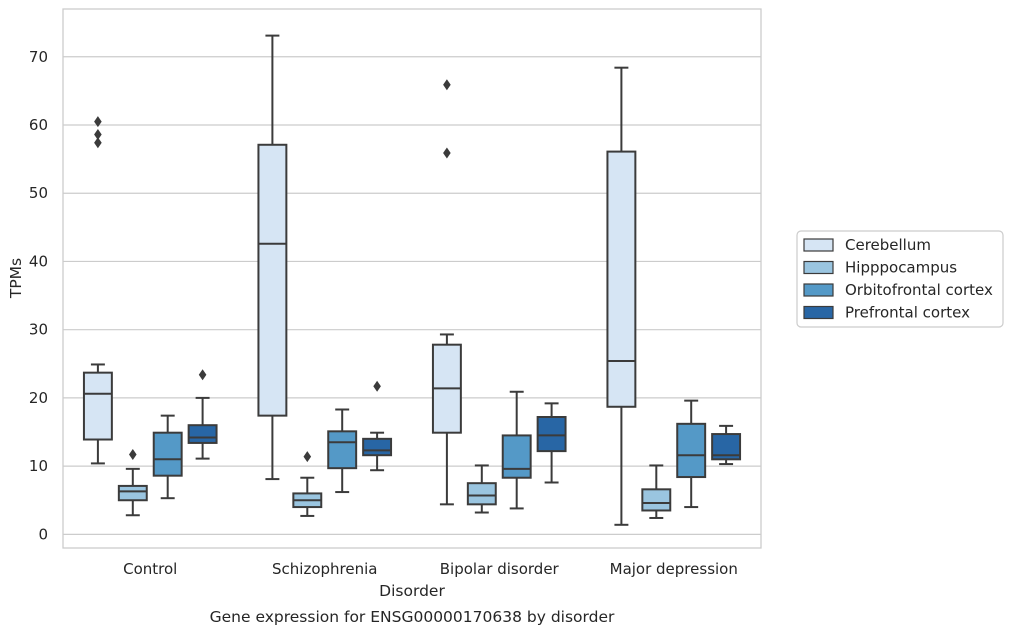 This screenshot has width=1013, height=634. I want to click on y-tick-label: 0, so click(43, 534).